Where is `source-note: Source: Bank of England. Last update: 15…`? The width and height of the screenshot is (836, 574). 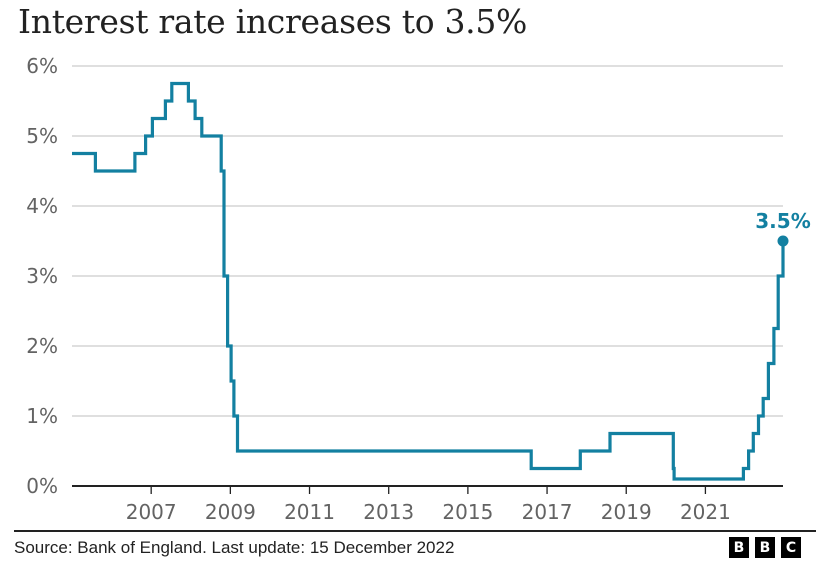
source-note: Source: Bank of England. Last update: 15… is located at coordinates (234, 547).